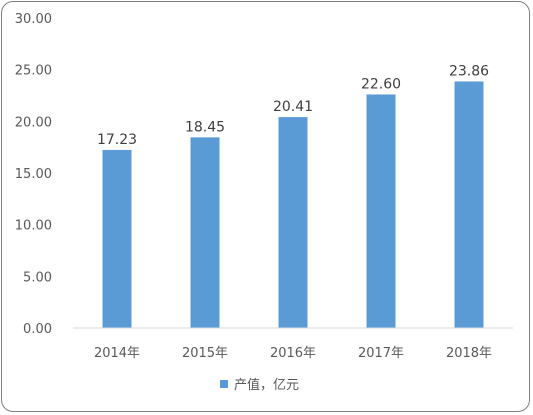 The height and width of the screenshot is (415, 533). I want to click on data-label: 23.86, so click(469, 71).